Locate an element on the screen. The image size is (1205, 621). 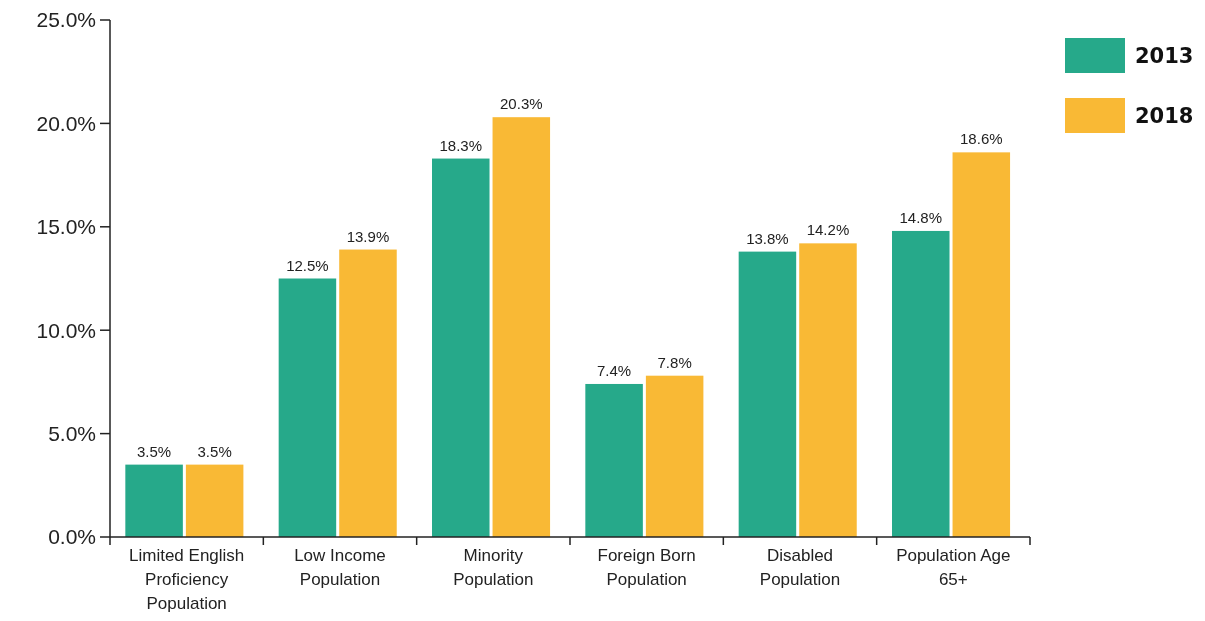
y-tick-label: 25.0% is located at coordinates (66, 20).